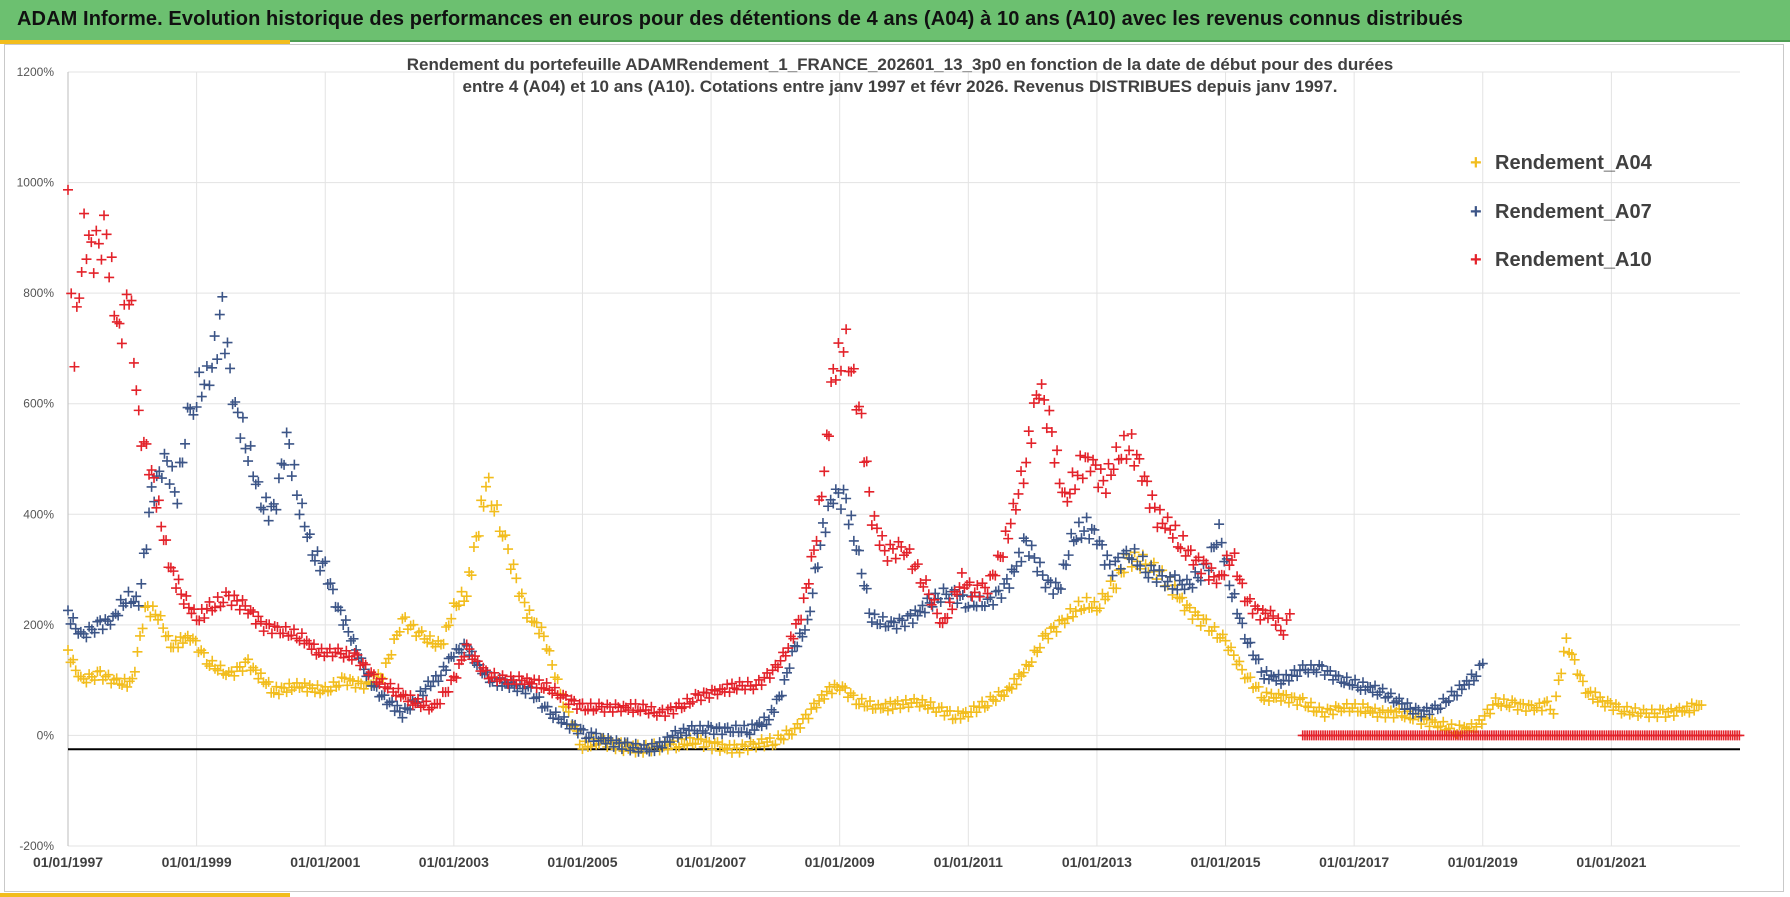 This screenshot has height=897, width=1790. I want to click on x-tick-label: 01/01/2021, so click(1611, 862).